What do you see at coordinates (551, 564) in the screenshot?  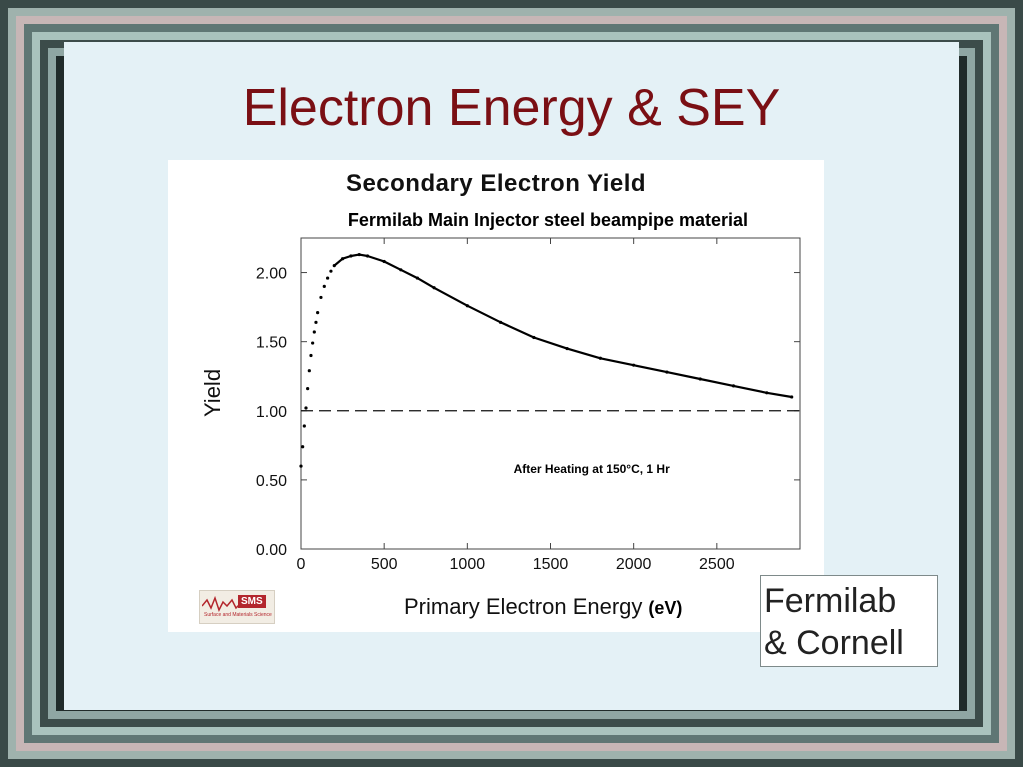 I see `x-tick-label: 1500` at bounding box center [551, 564].